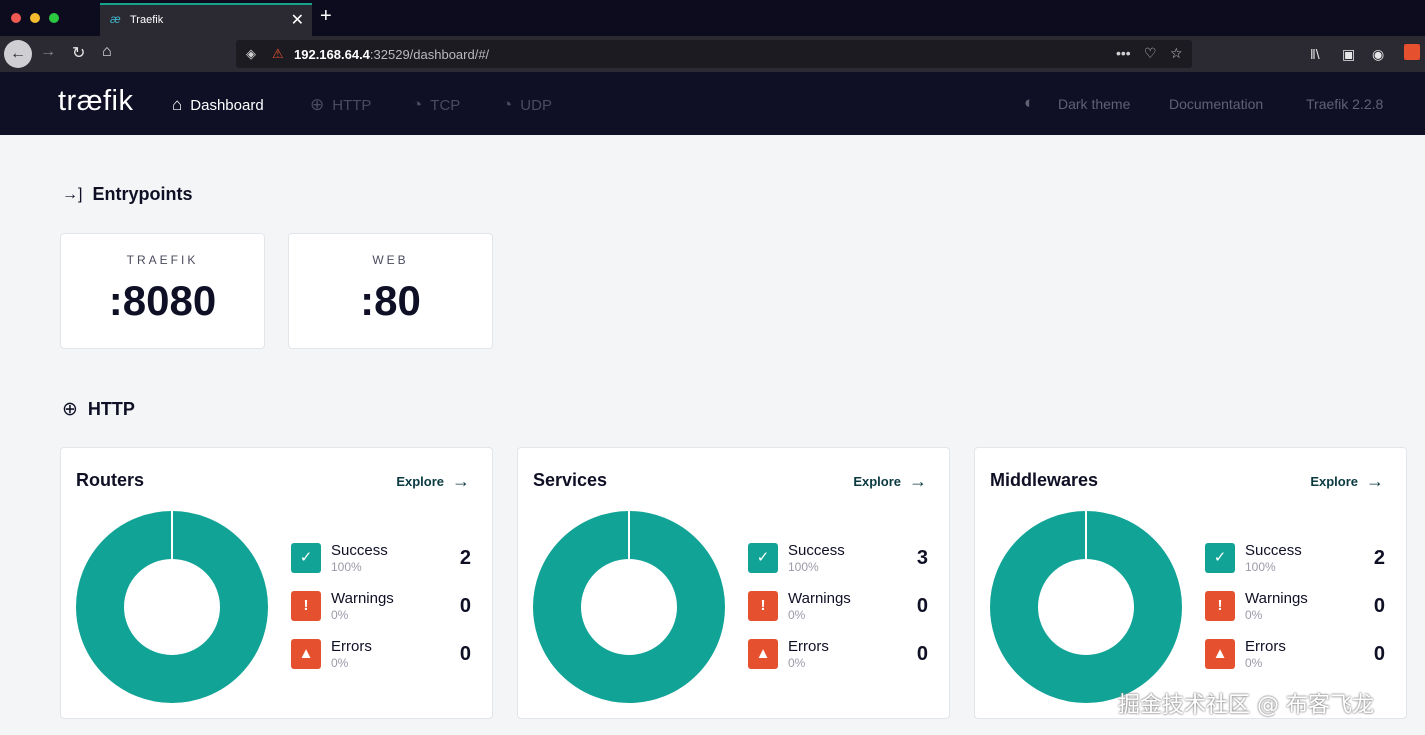 The height and width of the screenshot is (735, 1425). I want to click on extension-icon, so click(1412, 52).